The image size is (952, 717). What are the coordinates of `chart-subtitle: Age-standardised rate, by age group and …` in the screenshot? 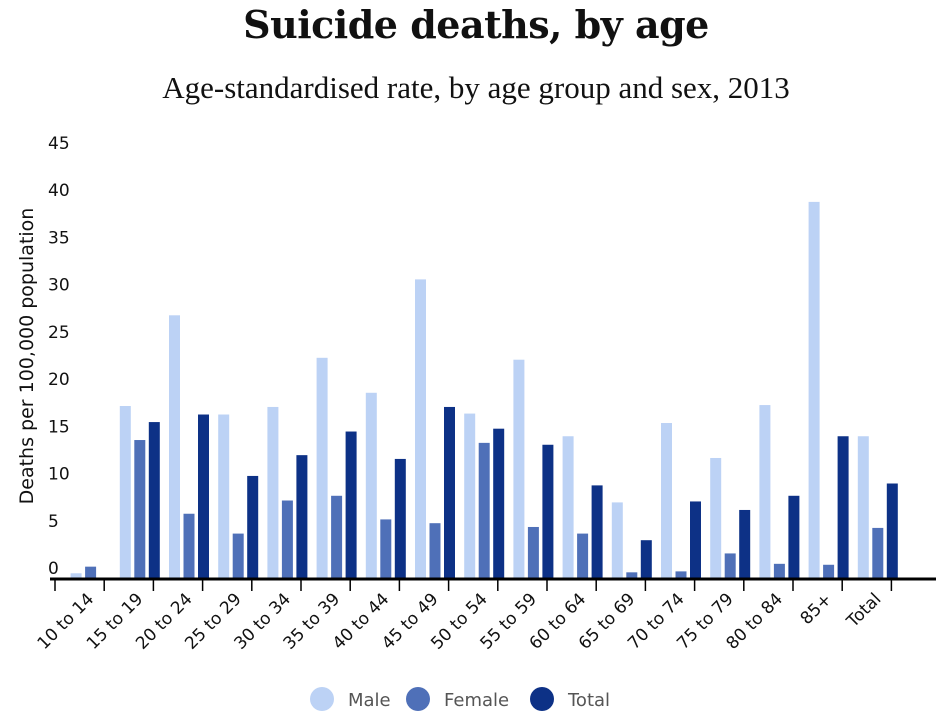 It's located at (476, 87).